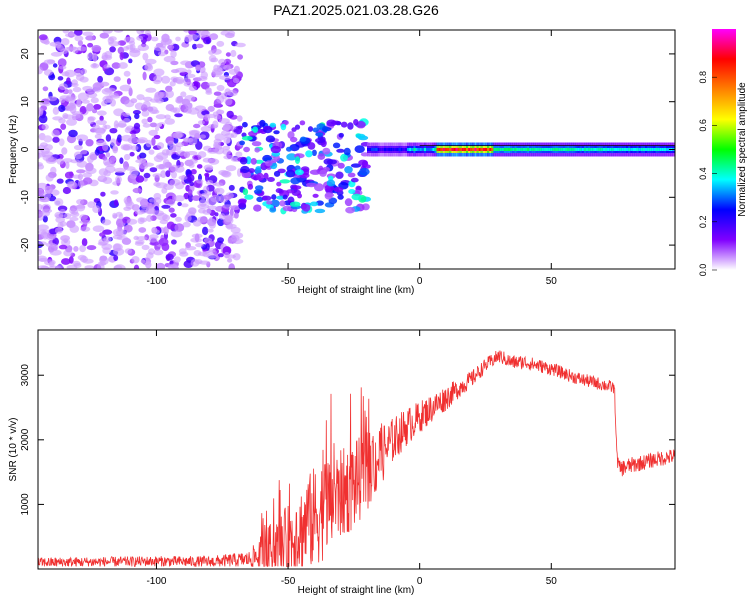 The width and height of the screenshot is (750, 600). I want to click on x-tick-label: -100, so click(156, 281).